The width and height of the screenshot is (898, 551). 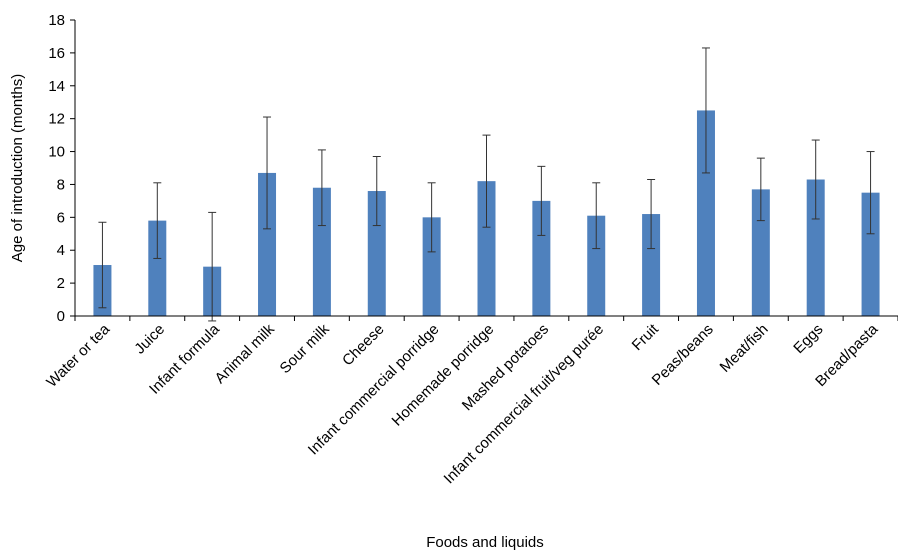 What do you see at coordinates (78, 355) in the screenshot?
I see `x-category-label: Water or tea` at bounding box center [78, 355].